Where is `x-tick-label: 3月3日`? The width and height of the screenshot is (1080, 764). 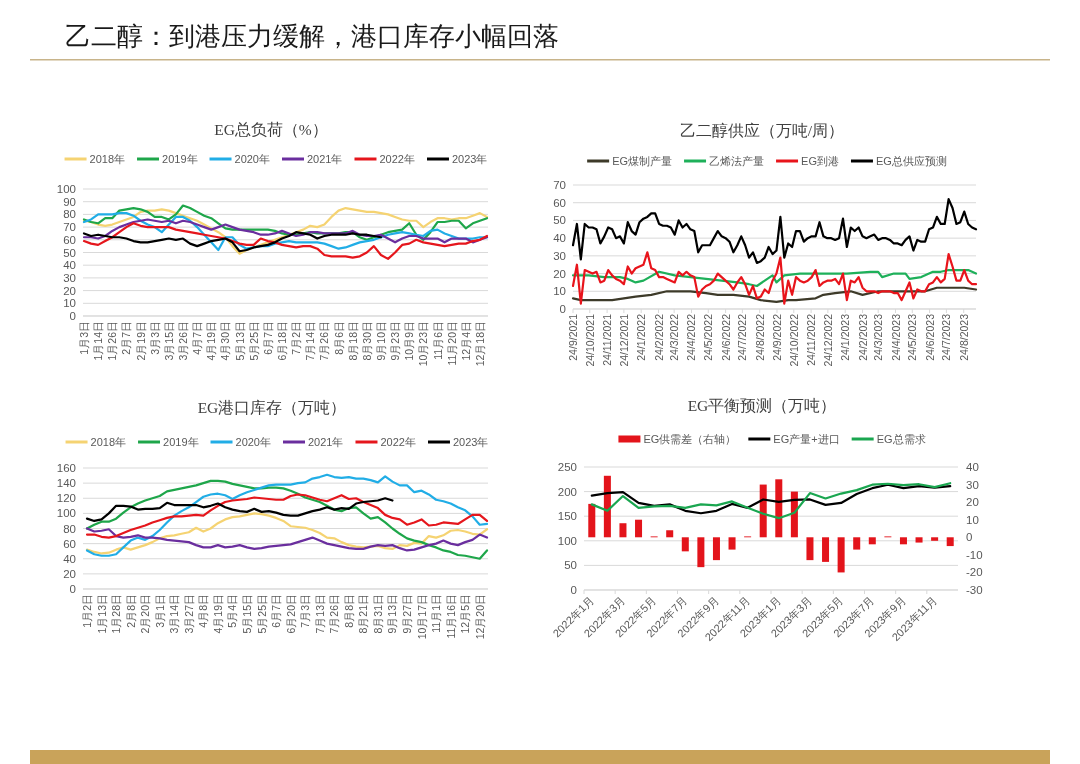 x-tick-label: 3月3日 is located at coordinates (154, 338).